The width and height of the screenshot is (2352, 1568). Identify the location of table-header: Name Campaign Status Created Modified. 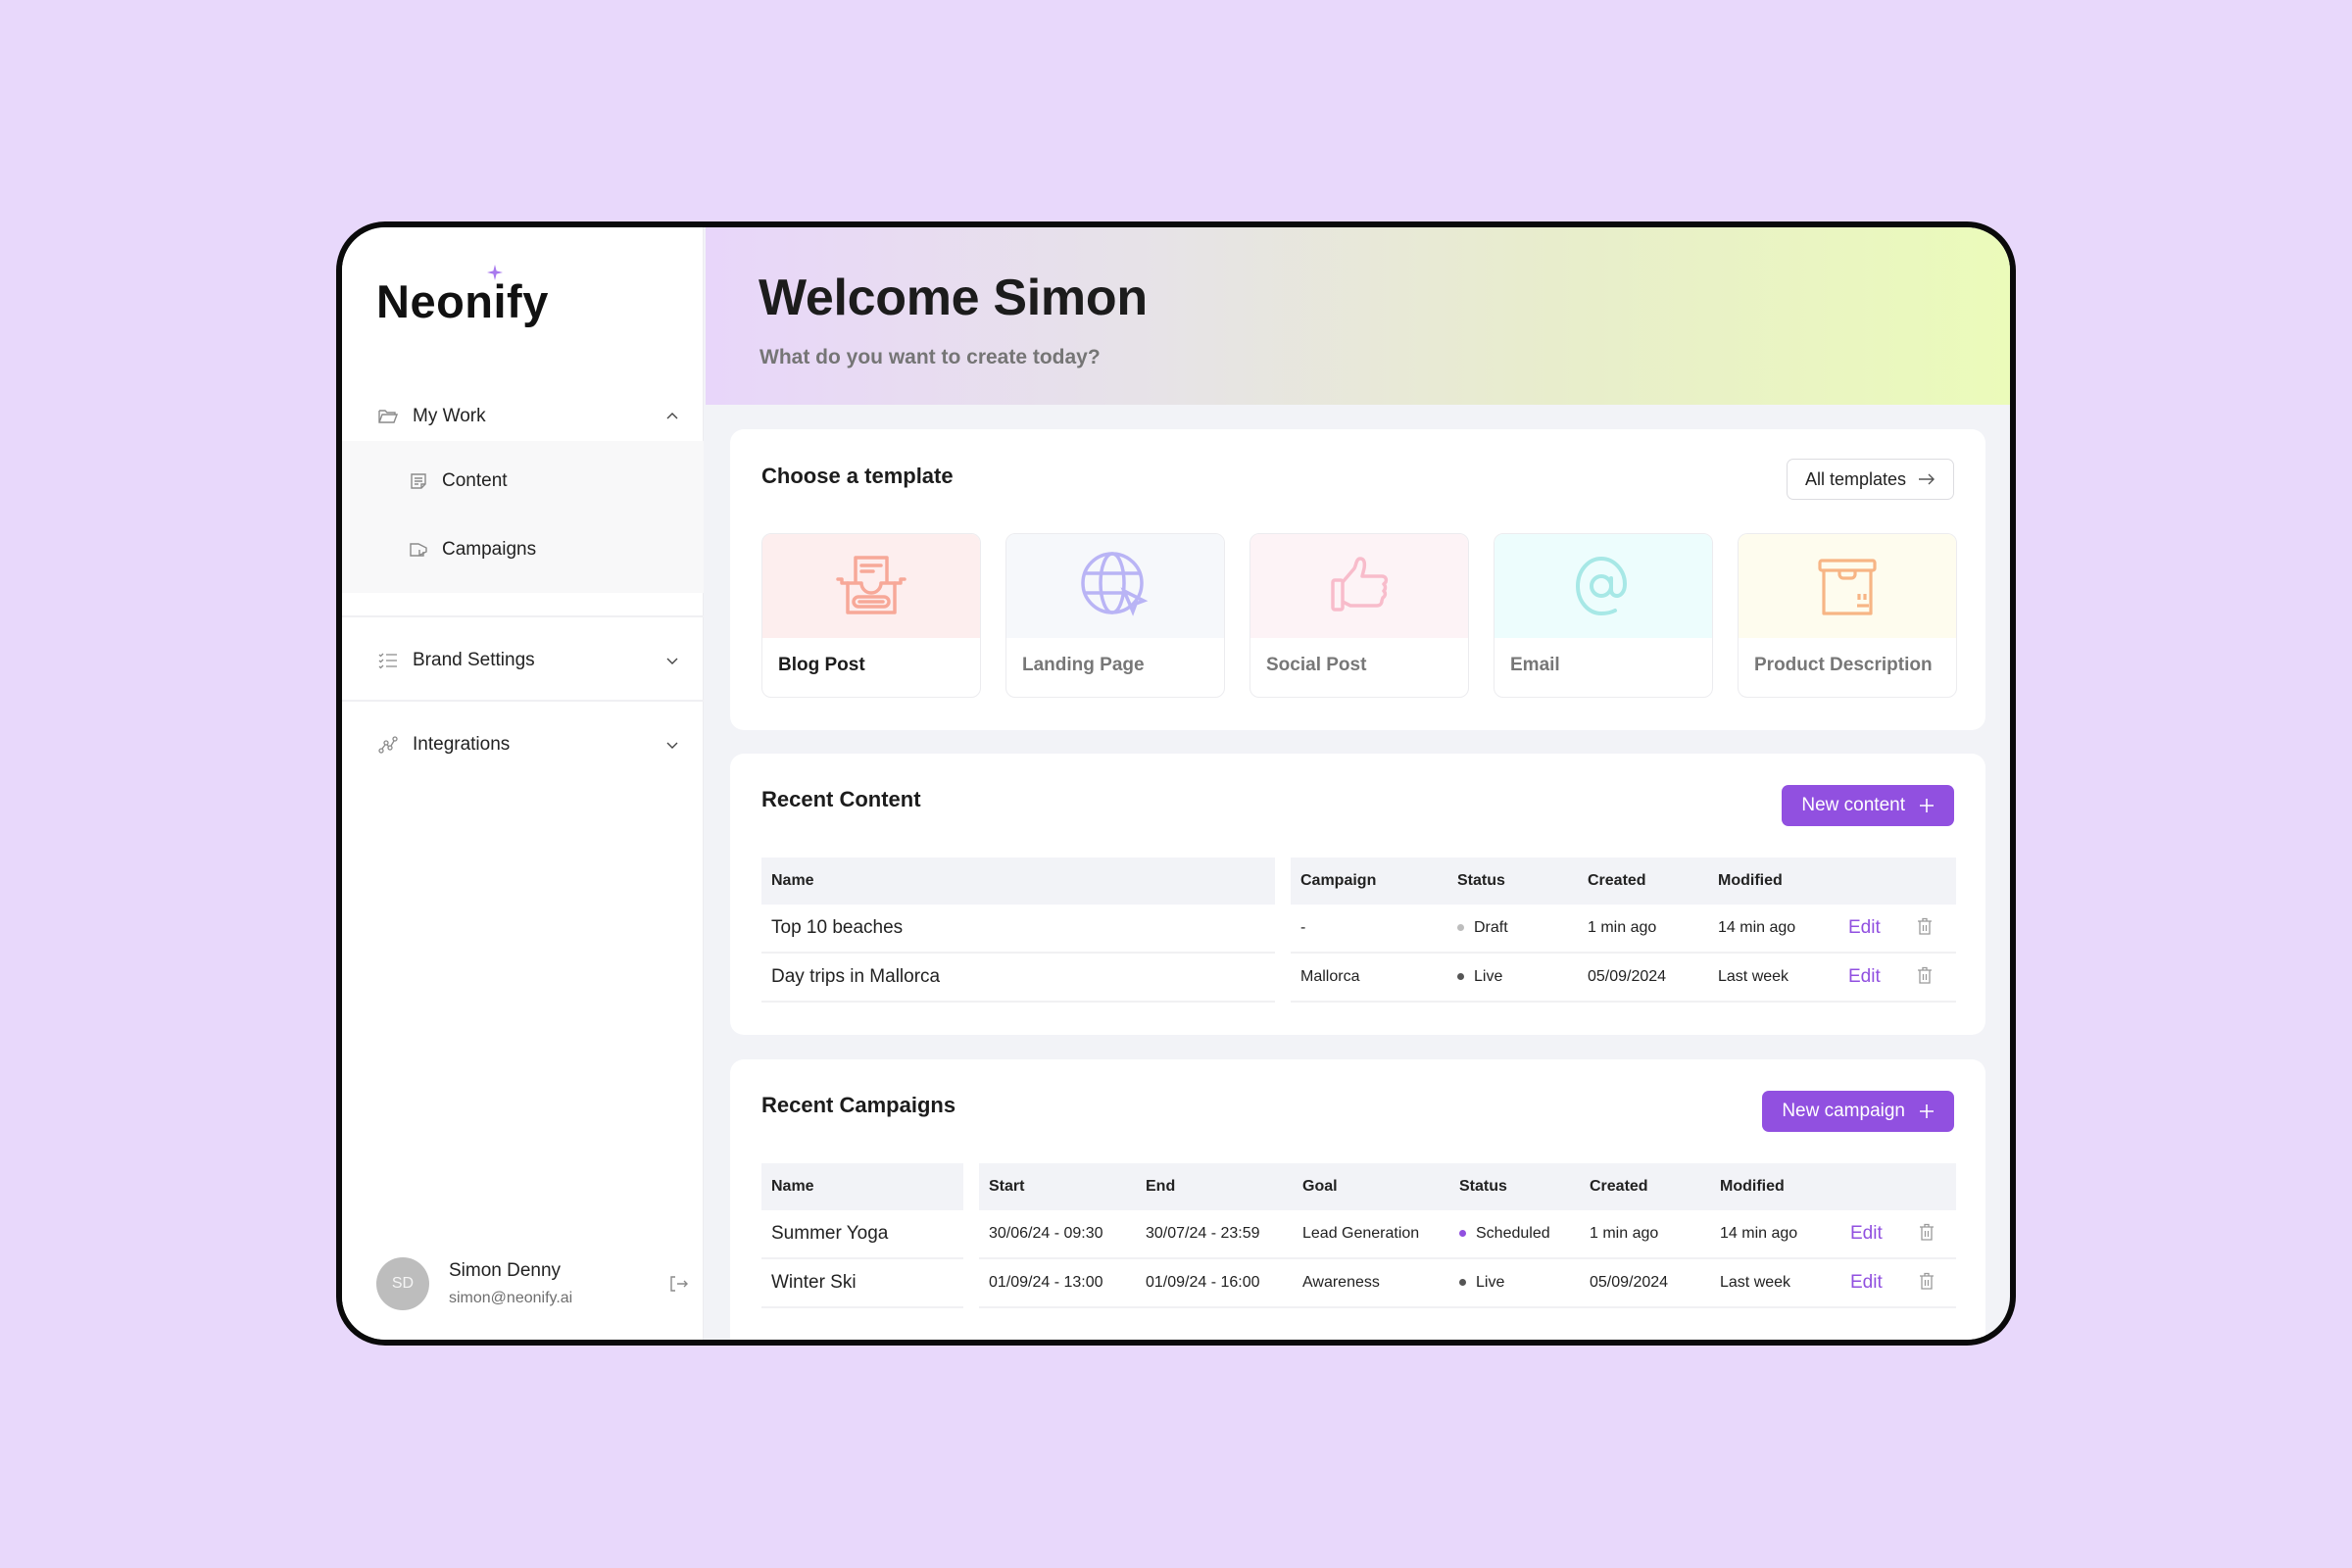
(1358, 881).